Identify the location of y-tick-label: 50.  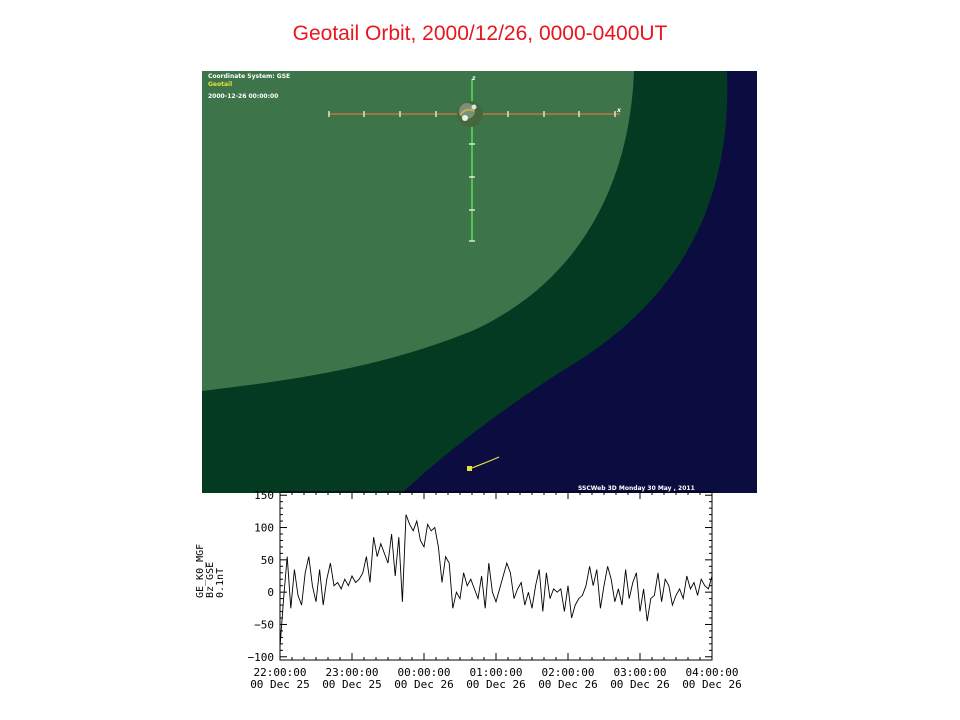
(267, 560).